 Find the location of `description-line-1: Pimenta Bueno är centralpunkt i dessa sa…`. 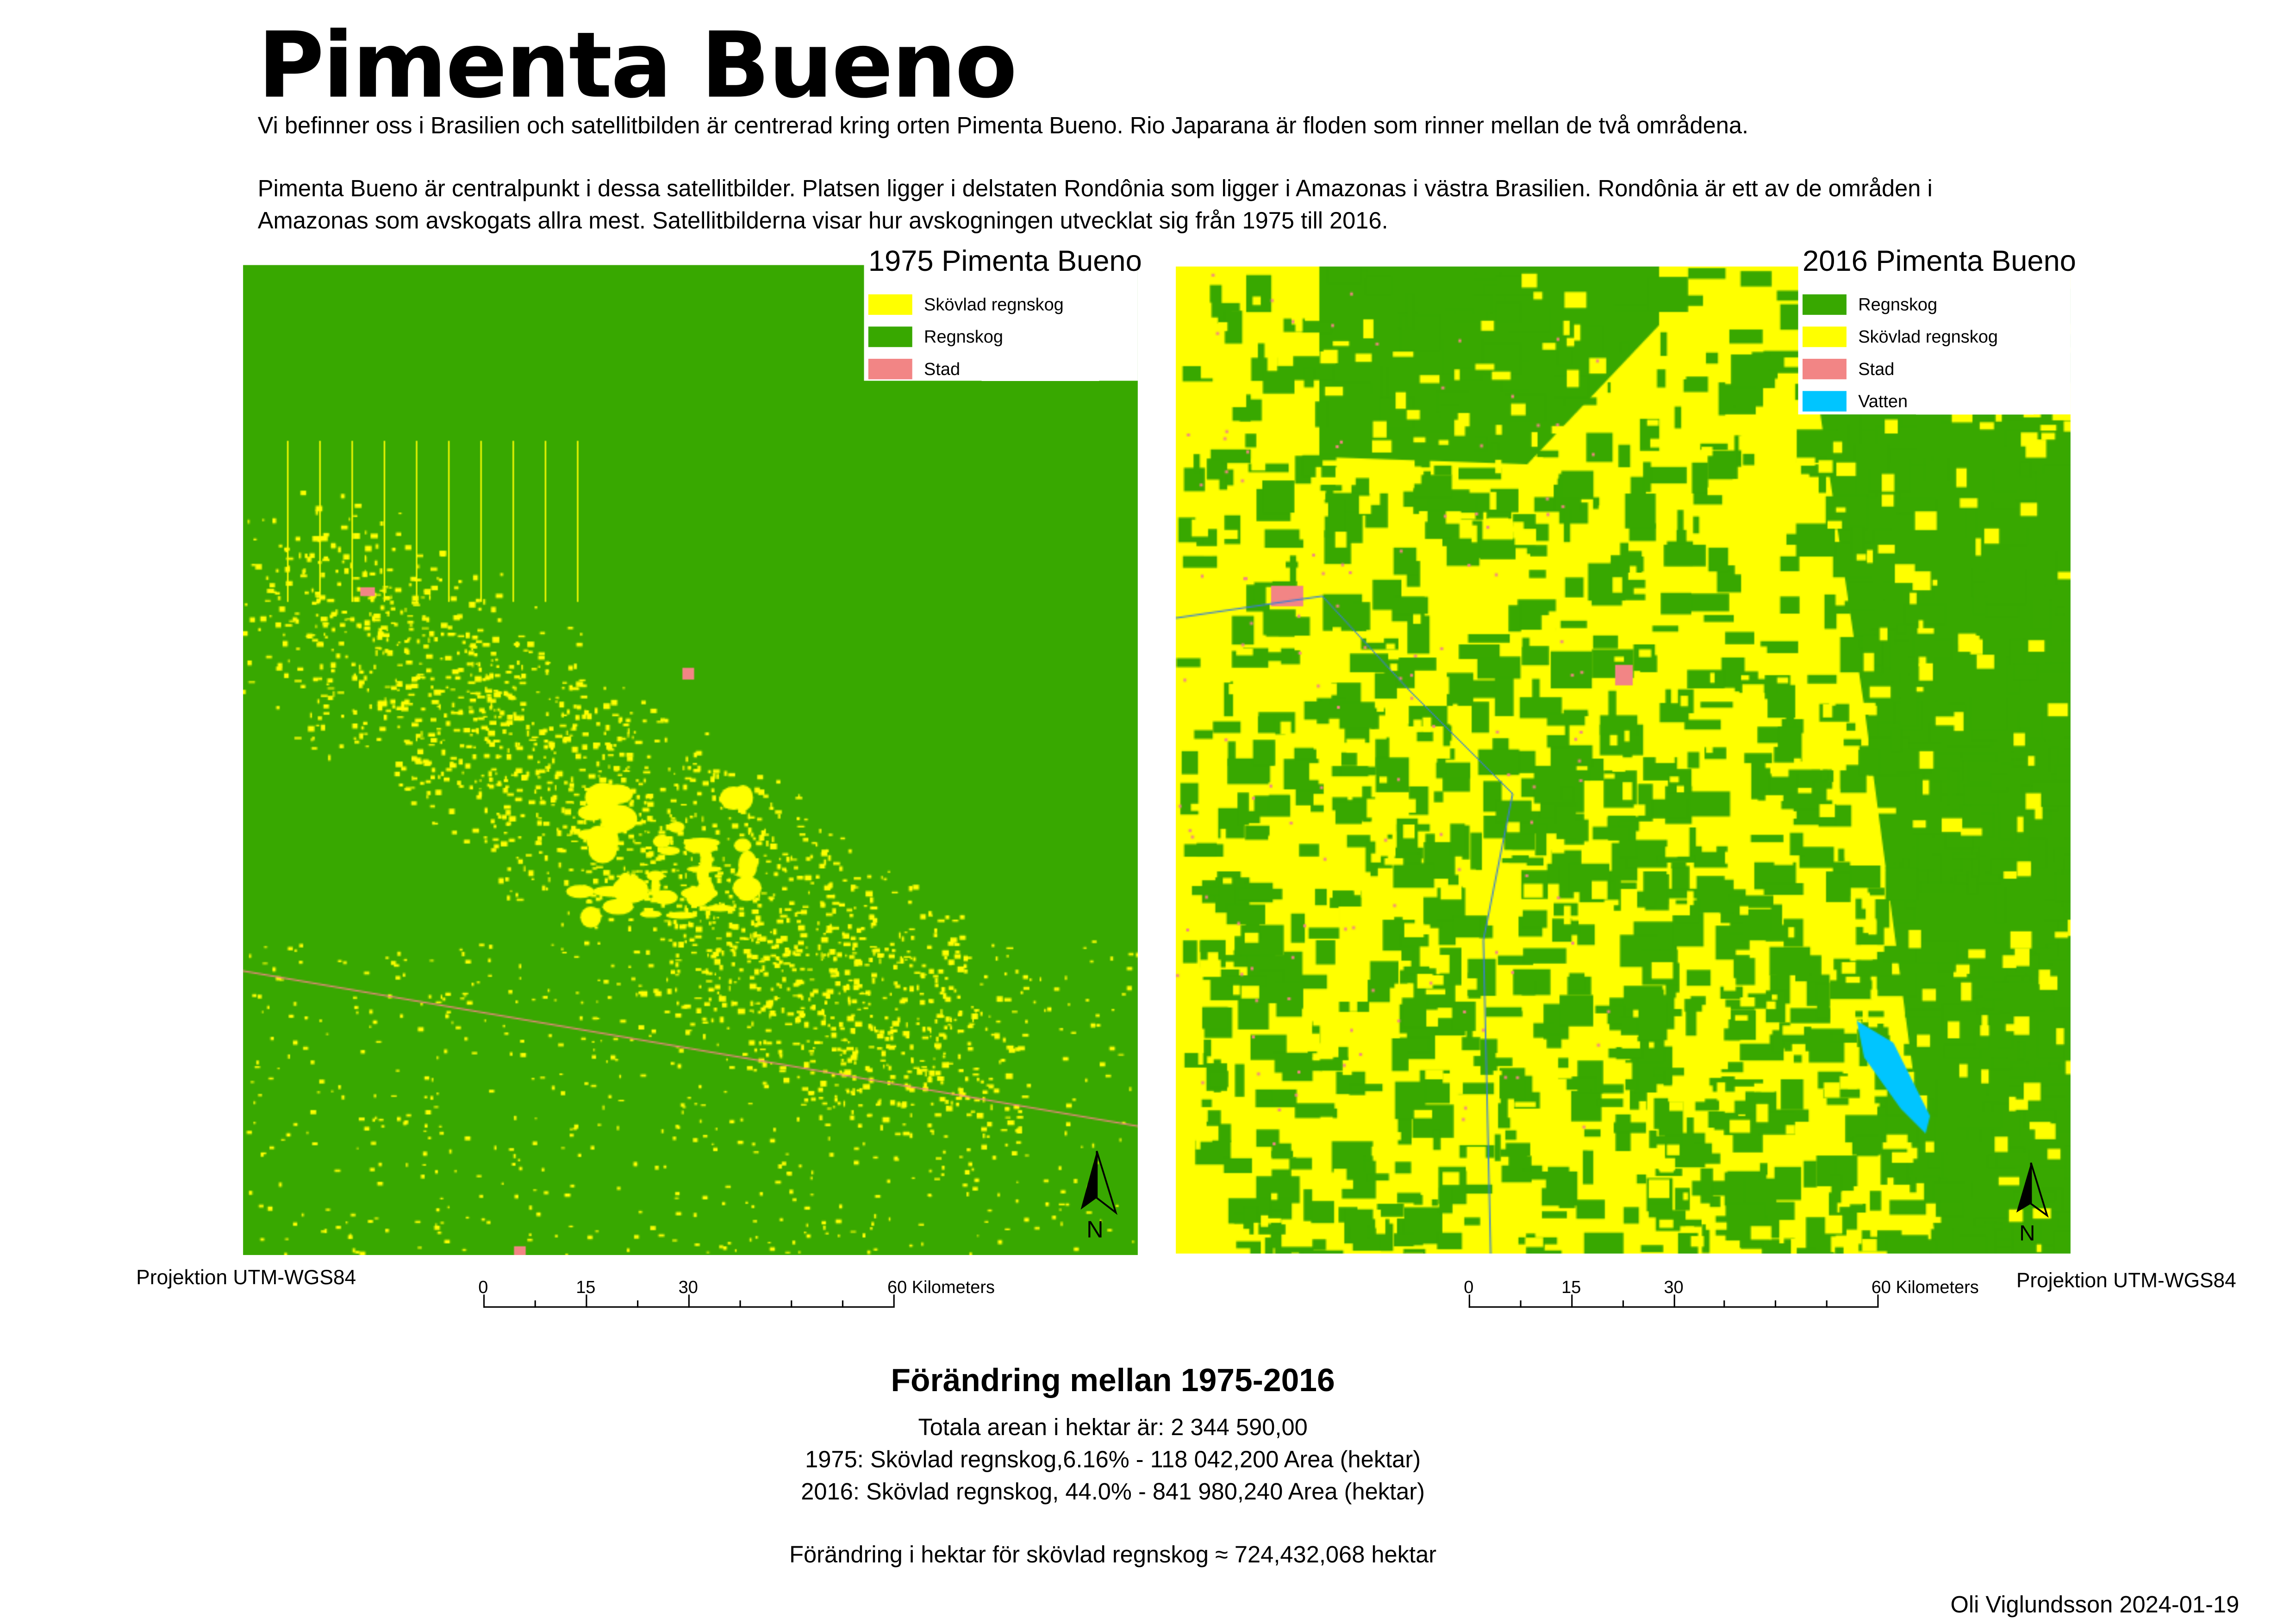

description-line-1: Pimenta Bueno är centralpunkt i dessa sa… is located at coordinates (1095, 189).